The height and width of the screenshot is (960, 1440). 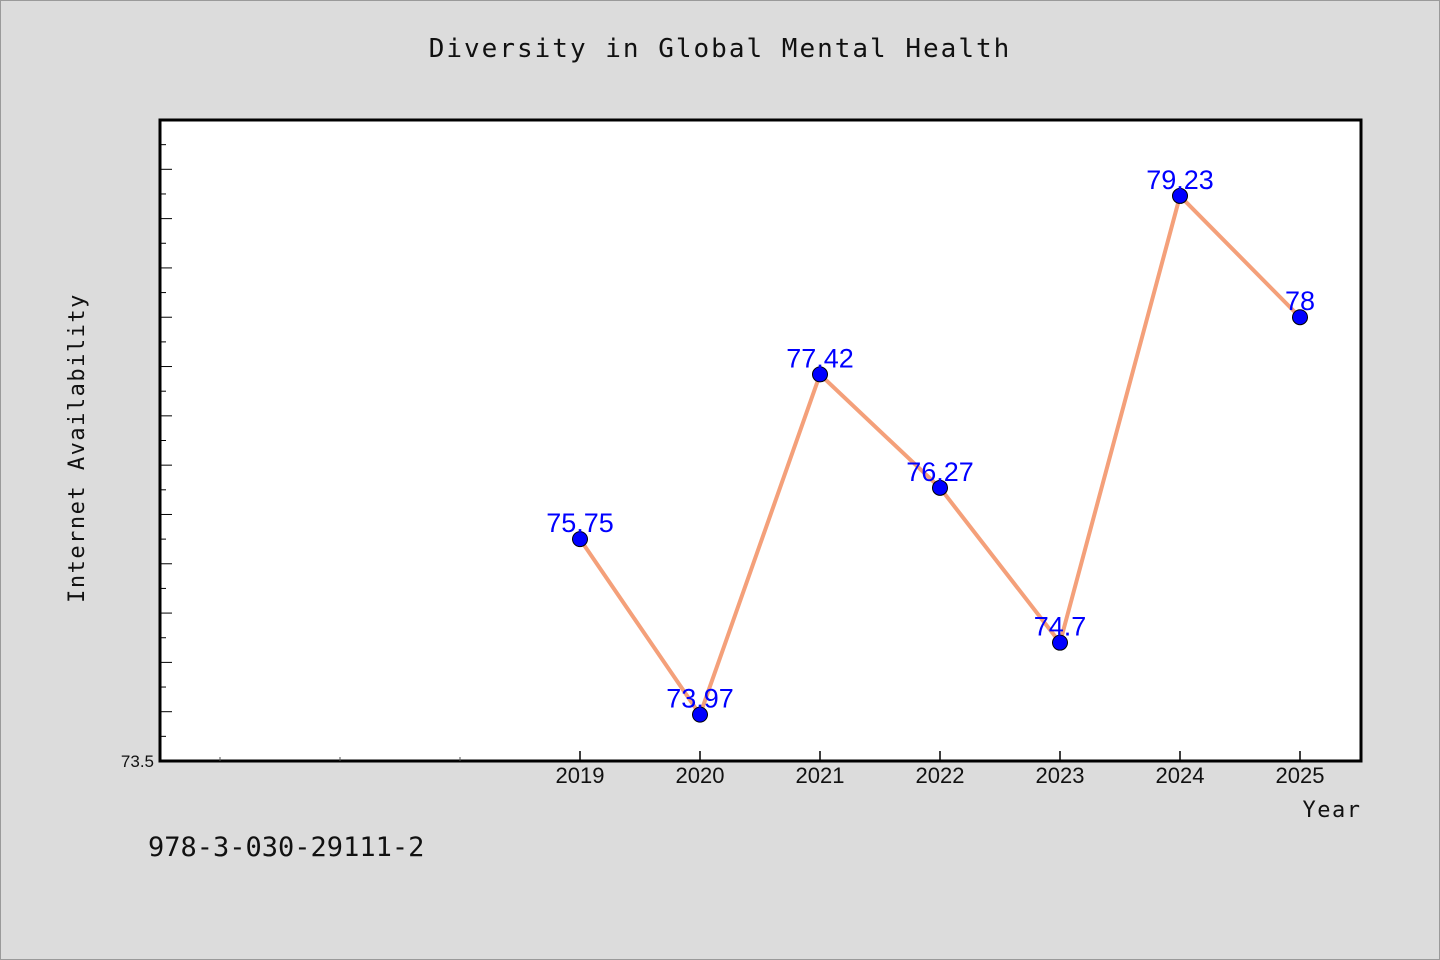 What do you see at coordinates (772, 769) in the screenshot?
I see `x-axis-ticks: 2019 2020 2021 2022 2023 2024 2025` at bounding box center [772, 769].